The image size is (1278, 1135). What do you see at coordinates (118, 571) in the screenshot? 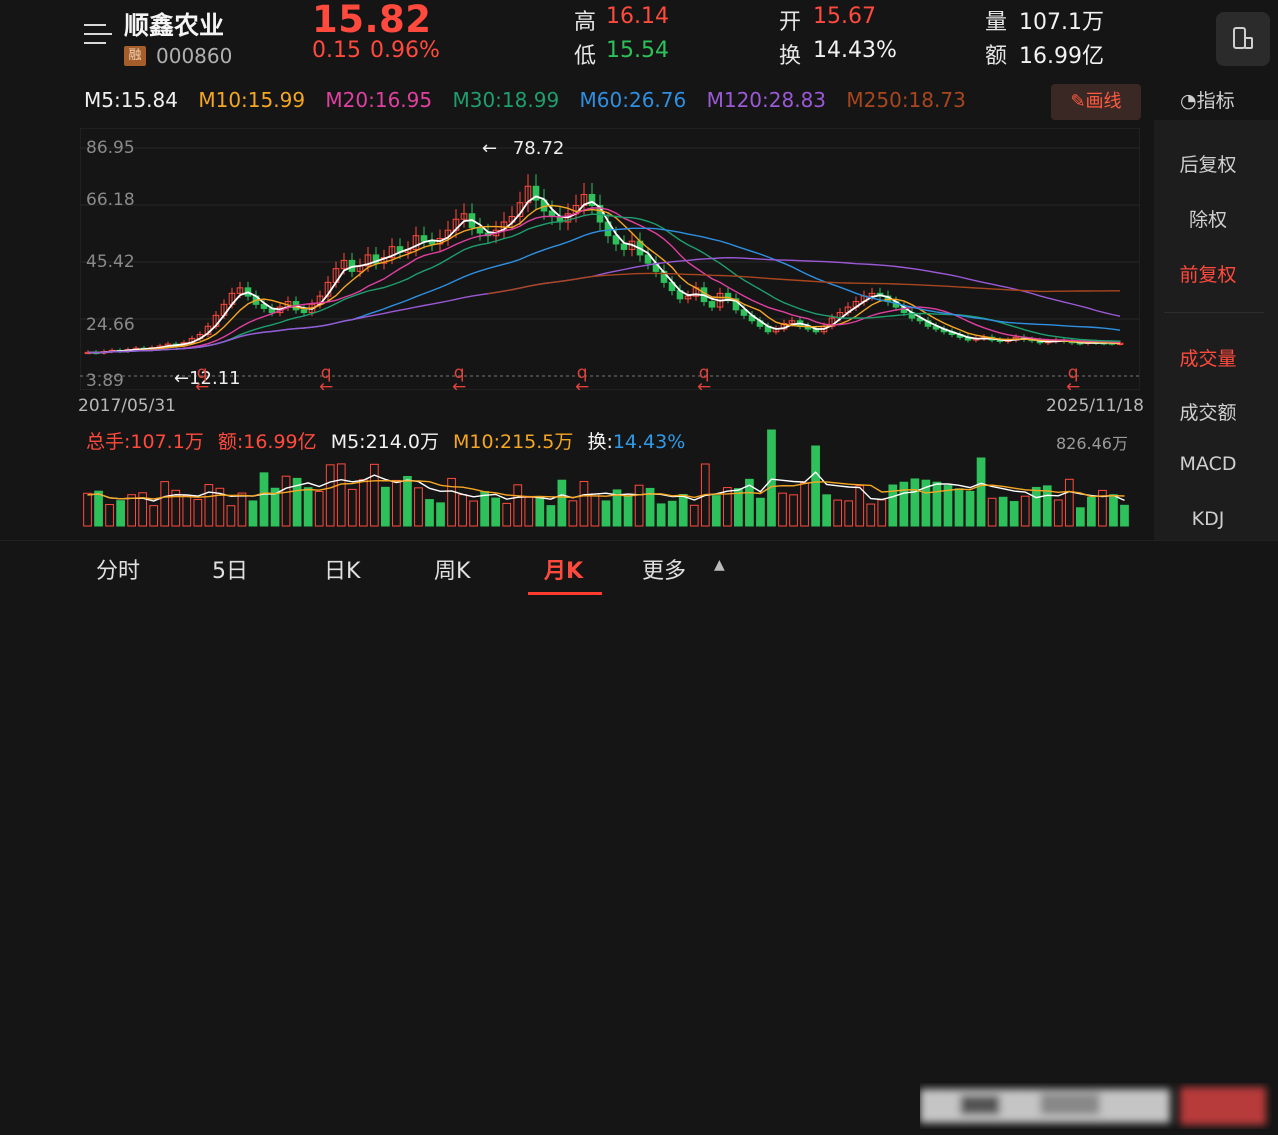
I see `tab-intraday: 分时` at bounding box center [118, 571].